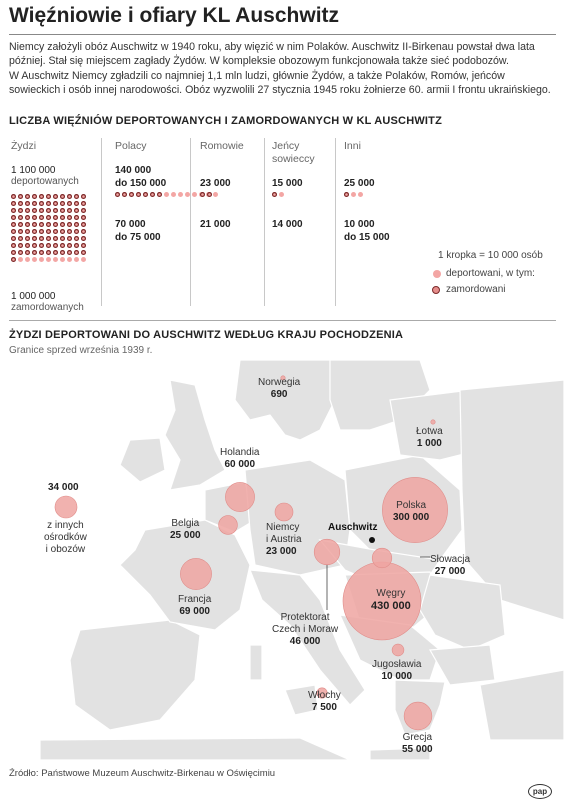 This screenshot has height=808, width=564. I want to click on label-jugoslawia: Jugosławia 10 000, so click(396, 671).